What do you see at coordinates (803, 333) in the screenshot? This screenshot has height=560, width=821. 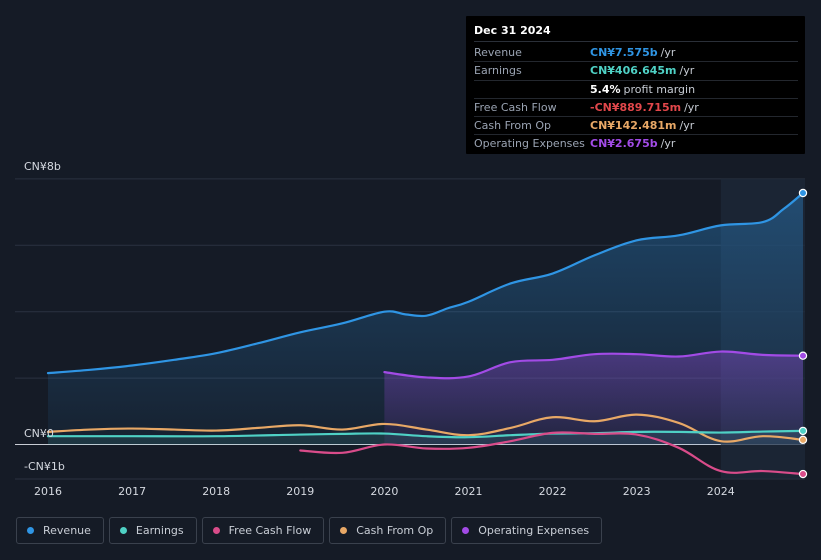 I see `series-end-markers` at bounding box center [803, 333].